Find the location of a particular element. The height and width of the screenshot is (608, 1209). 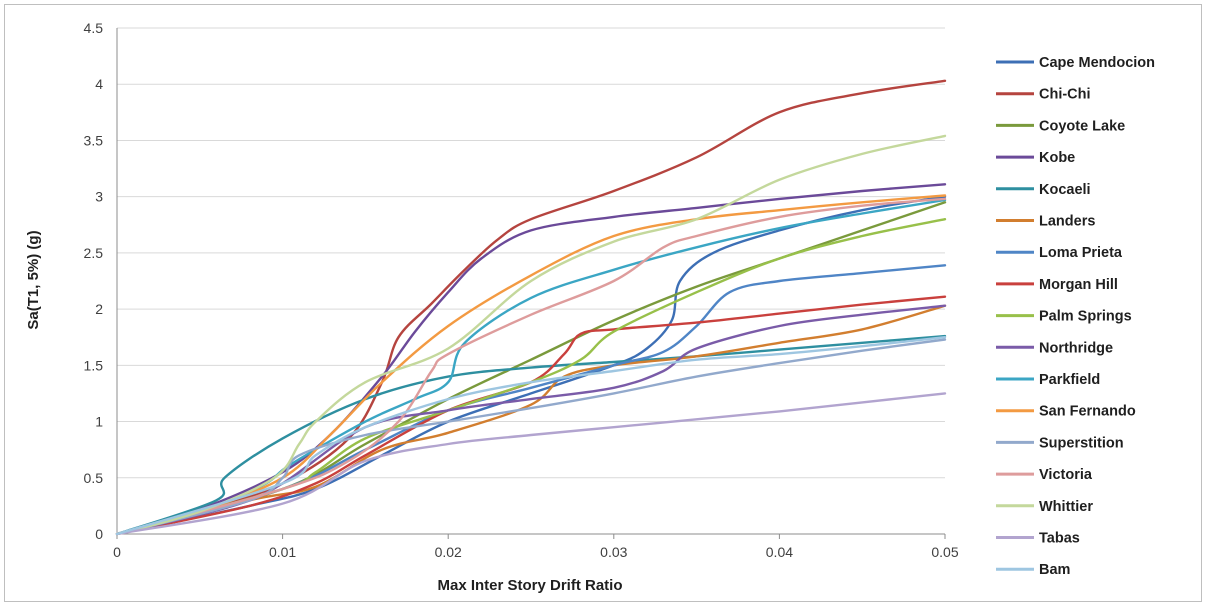

legend-item-loma-prieta: Loma Prieta is located at coordinates (1059, 253).